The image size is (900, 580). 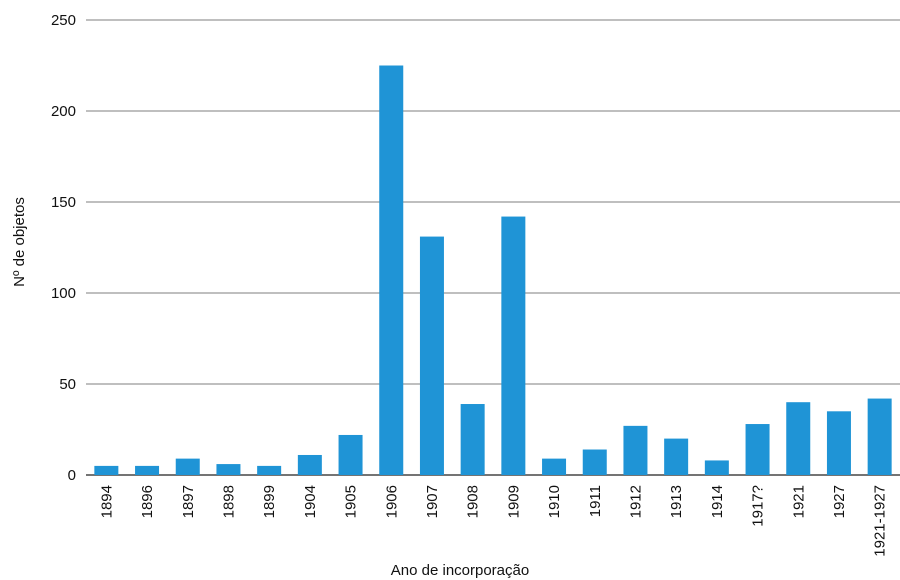 I want to click on x-tick-label: 1913, so click(x=676, y=501).